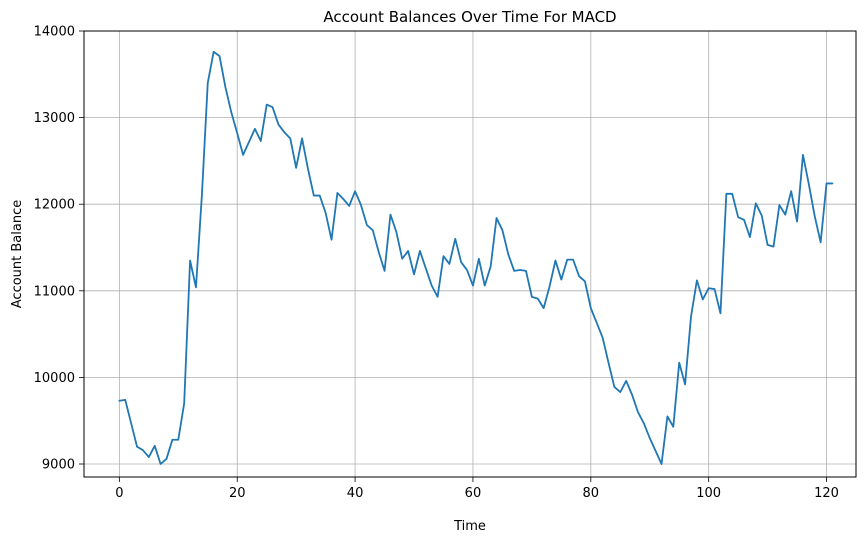 This screenshot has height=549, width=868. I want to click on x-tick-label: 40, so click(355, 493).